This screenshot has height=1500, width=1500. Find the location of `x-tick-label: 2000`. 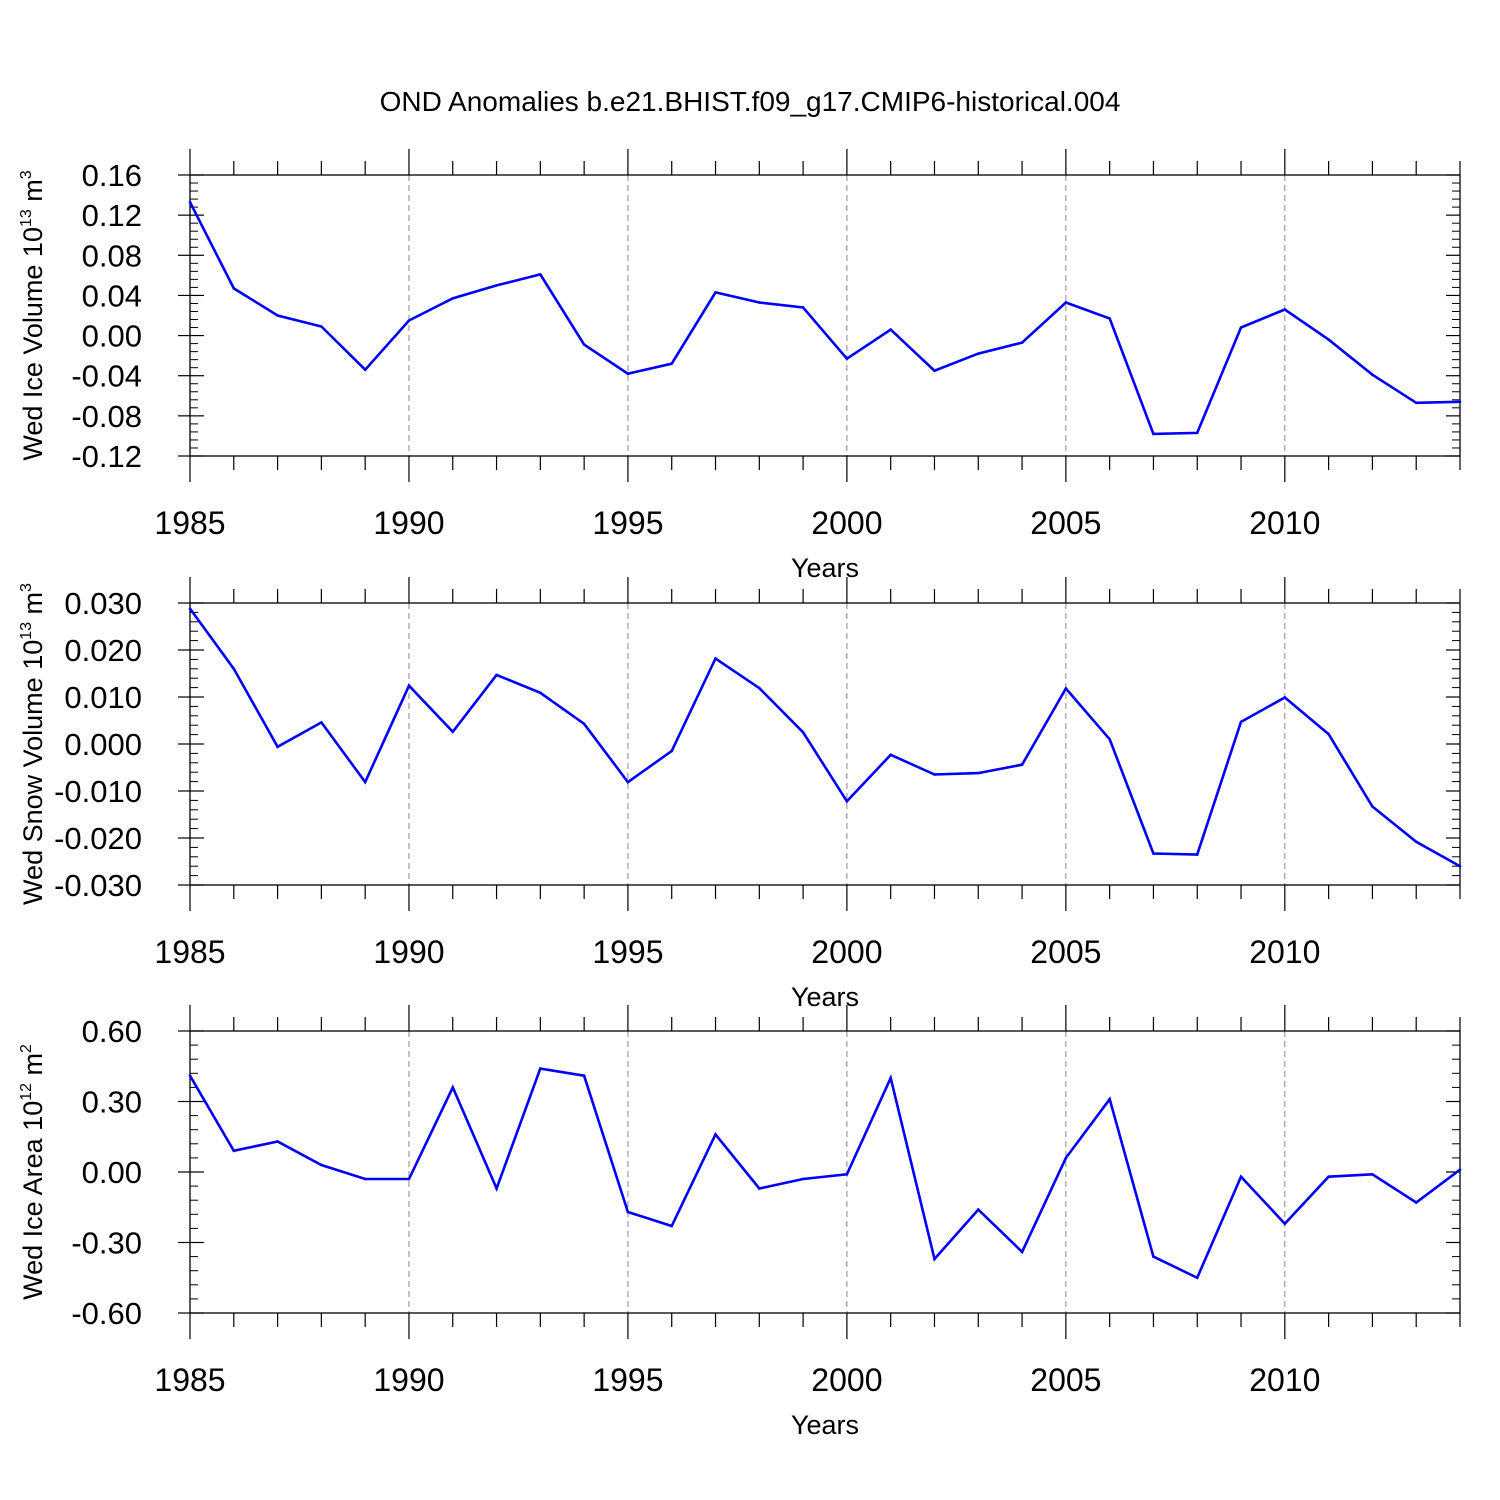

x-tick-label: 2000 is located at coordinates (846, 952).